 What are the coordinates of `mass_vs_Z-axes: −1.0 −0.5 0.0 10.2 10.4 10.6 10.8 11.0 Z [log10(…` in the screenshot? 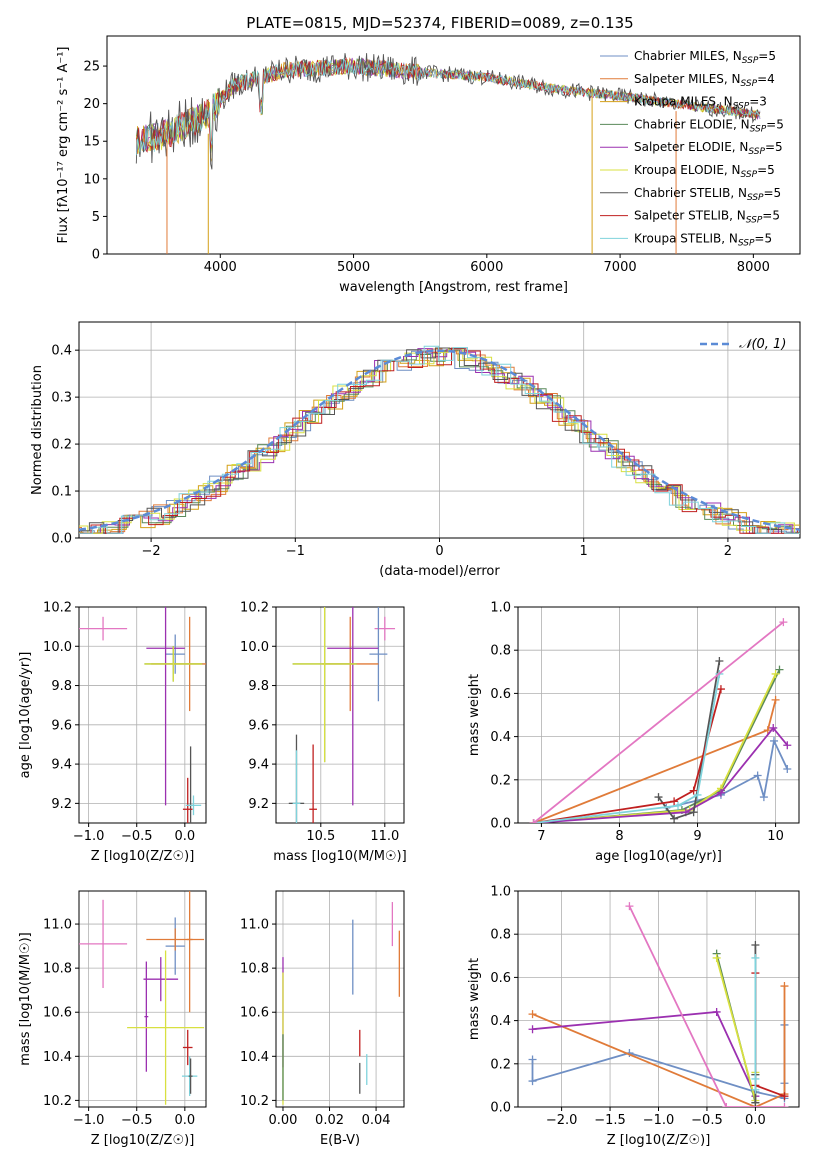 It's located at (112, 1019).